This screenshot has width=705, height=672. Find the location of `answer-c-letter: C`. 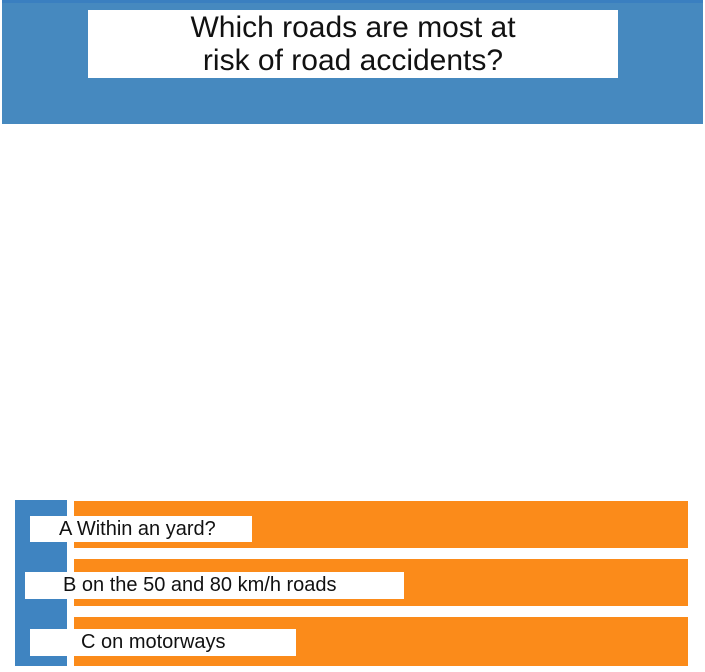

answer-c-letter: C is located at coordinates (88, 642).